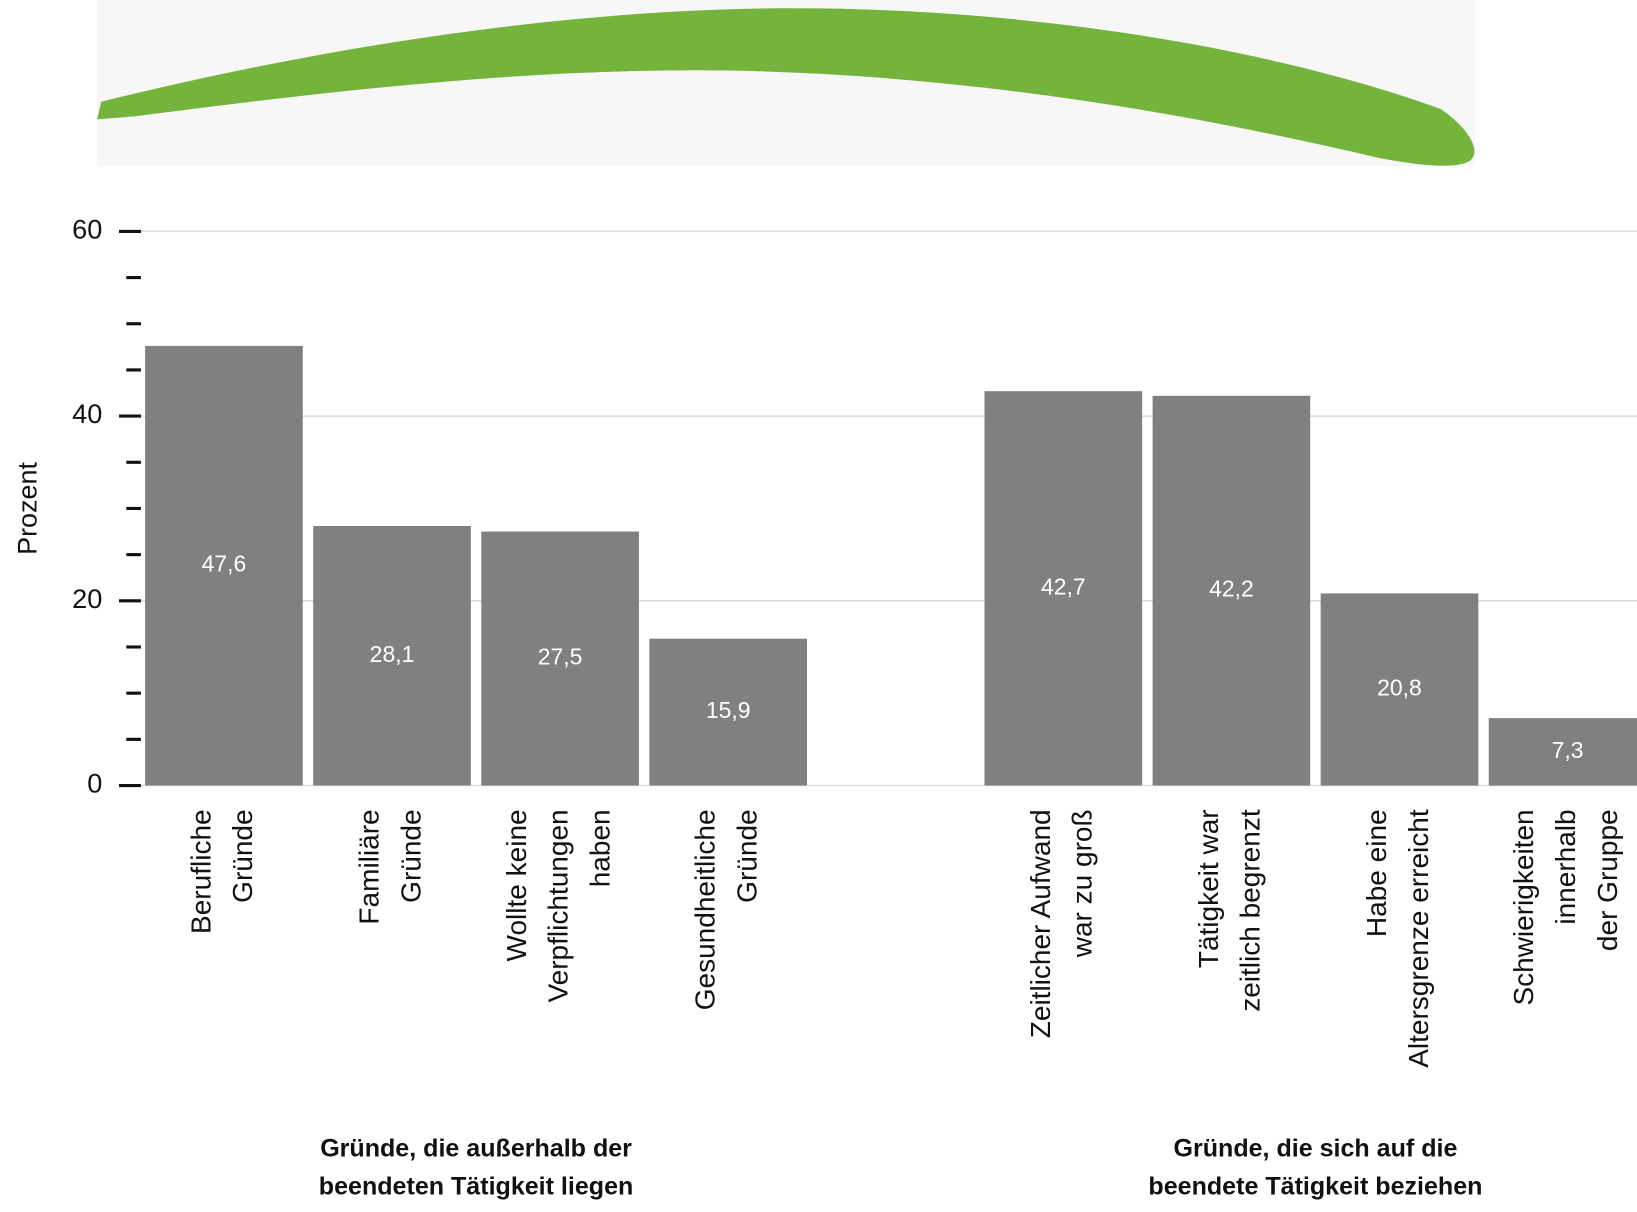 The width and height of the screenshot is (1637, 1212). I want to click on x-tick-label: Habe eine, so click(1376, 873).